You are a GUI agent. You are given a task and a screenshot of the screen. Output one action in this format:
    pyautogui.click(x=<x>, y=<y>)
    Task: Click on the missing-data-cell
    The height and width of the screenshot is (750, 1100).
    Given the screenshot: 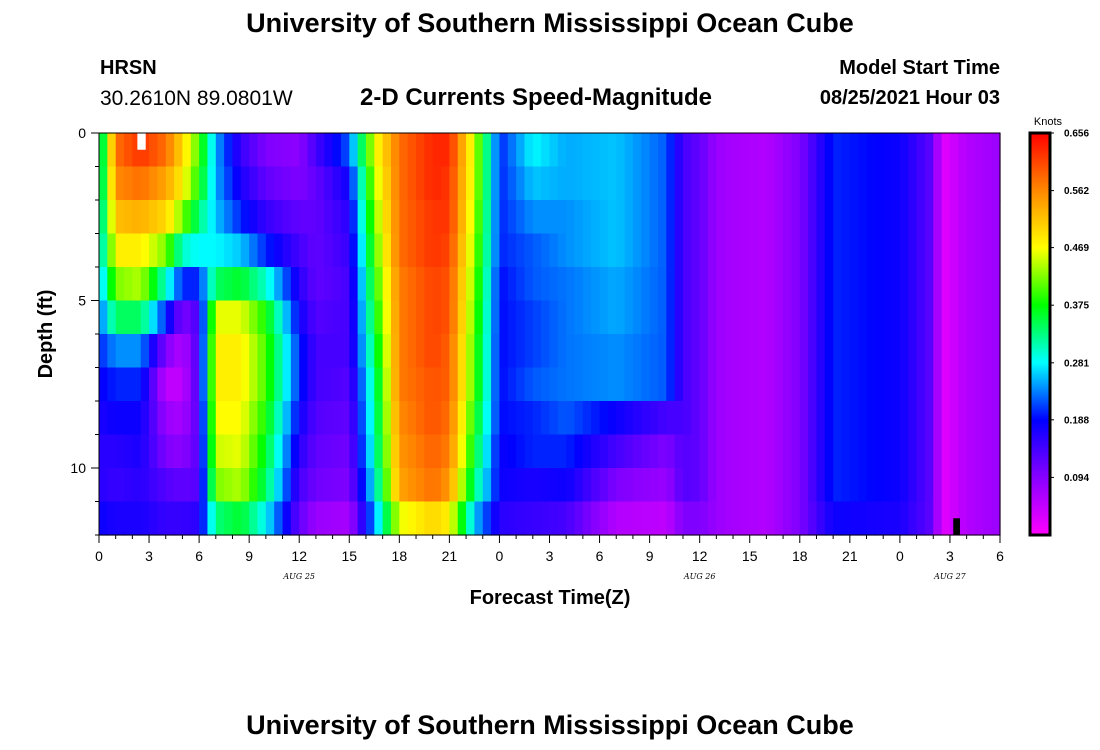 What is the action you would take?
    pyautogui.click(x=141, y=141)
    